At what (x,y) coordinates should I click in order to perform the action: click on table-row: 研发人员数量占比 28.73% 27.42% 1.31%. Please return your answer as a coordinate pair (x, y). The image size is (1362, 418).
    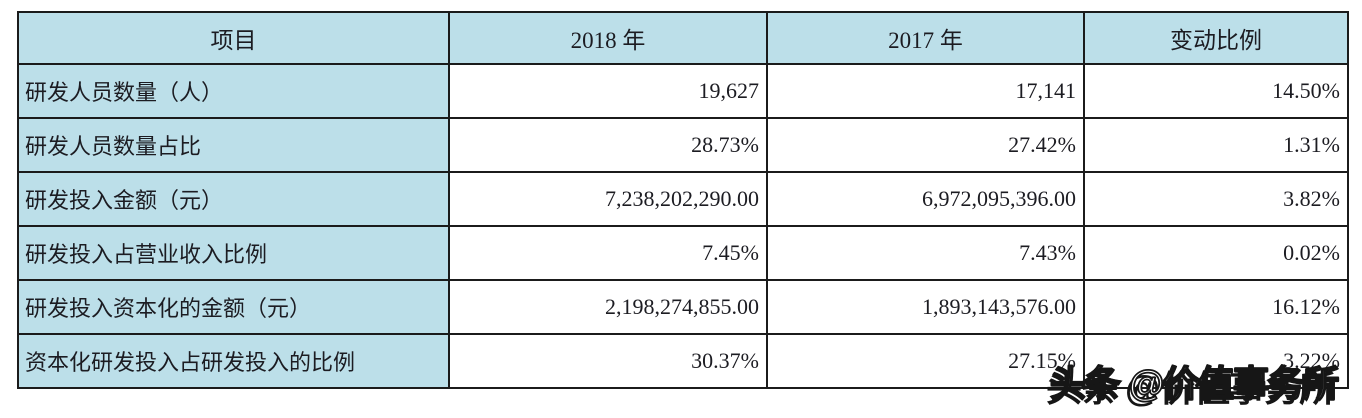
    Looking at the image, I should click on (683, 145).